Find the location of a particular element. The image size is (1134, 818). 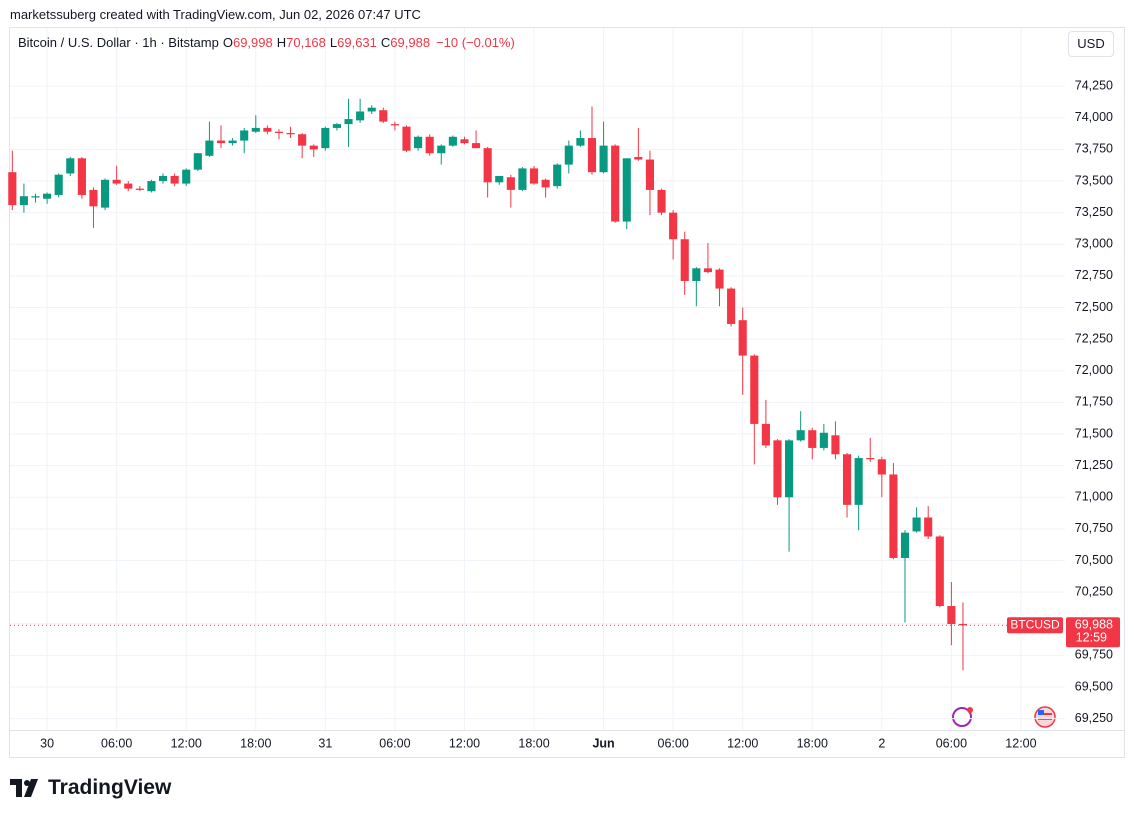

y-tick-label: 73,250 is located at coordinates (1094, 212).